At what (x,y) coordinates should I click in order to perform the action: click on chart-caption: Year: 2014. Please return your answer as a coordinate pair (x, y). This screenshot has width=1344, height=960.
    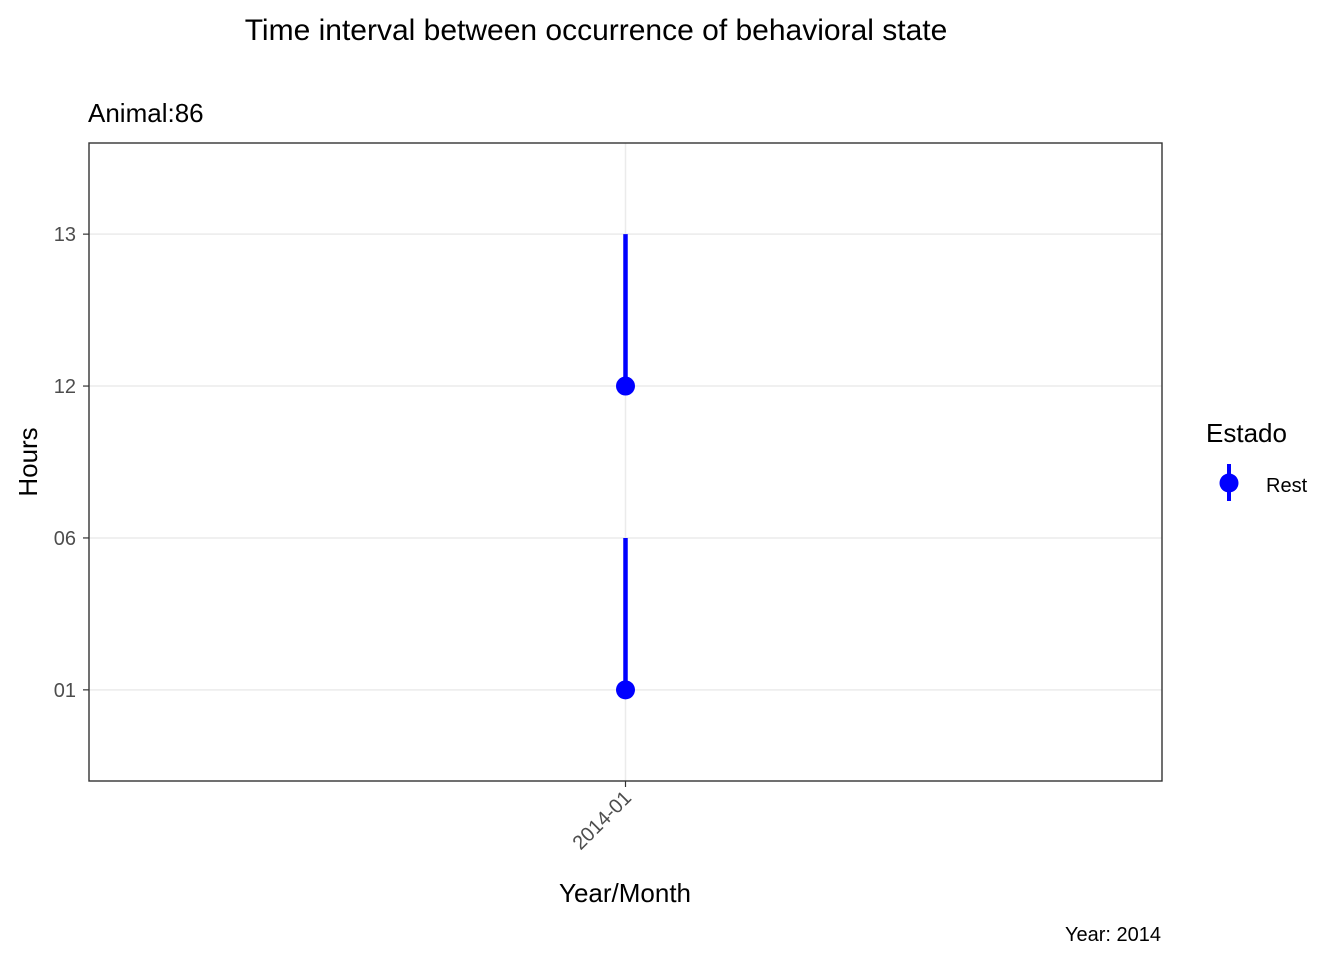
    Looking at the image, I should click on (1113, 935).